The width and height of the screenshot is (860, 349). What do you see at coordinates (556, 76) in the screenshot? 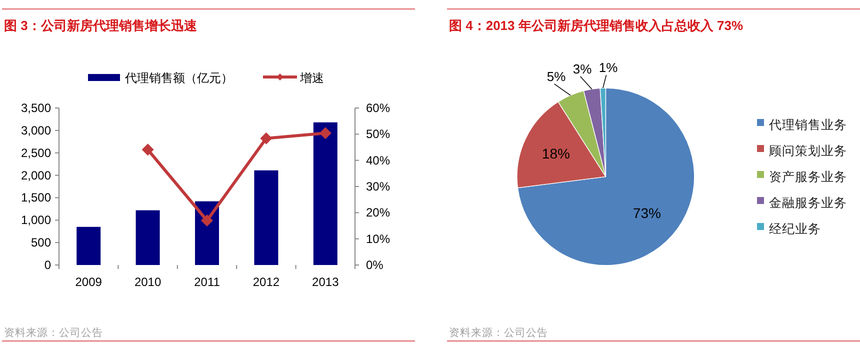
I see `data-label: 5%` at bounding box center [556, 76].